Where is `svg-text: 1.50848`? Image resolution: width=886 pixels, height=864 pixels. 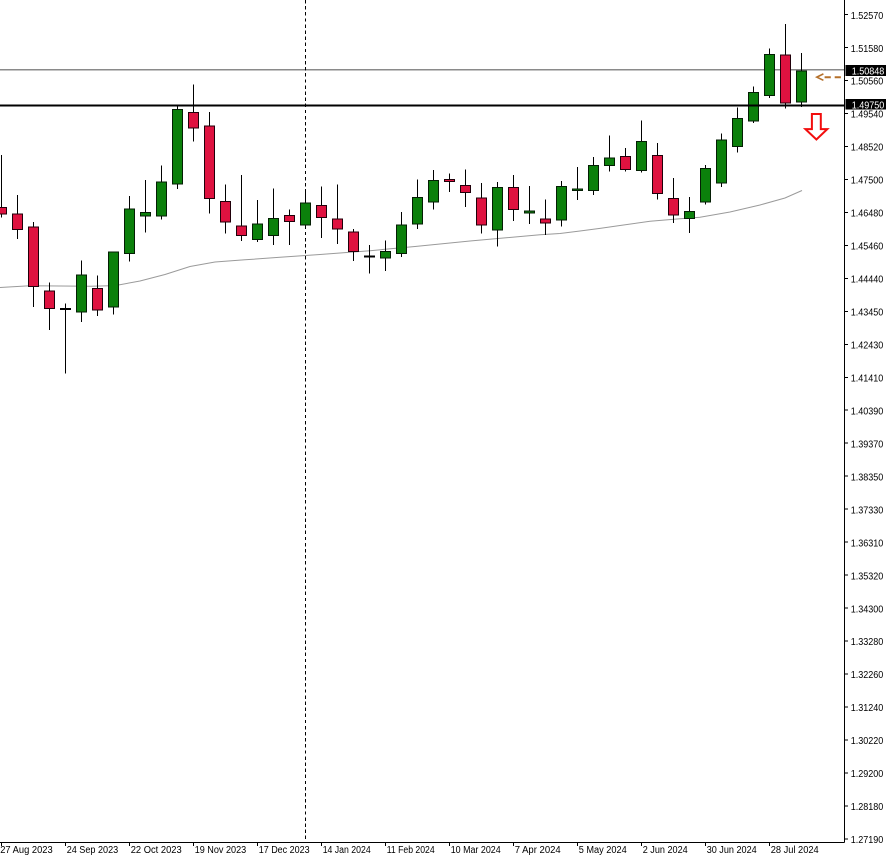
svg-text: 1.50848 is located at coordinates (868, 72).